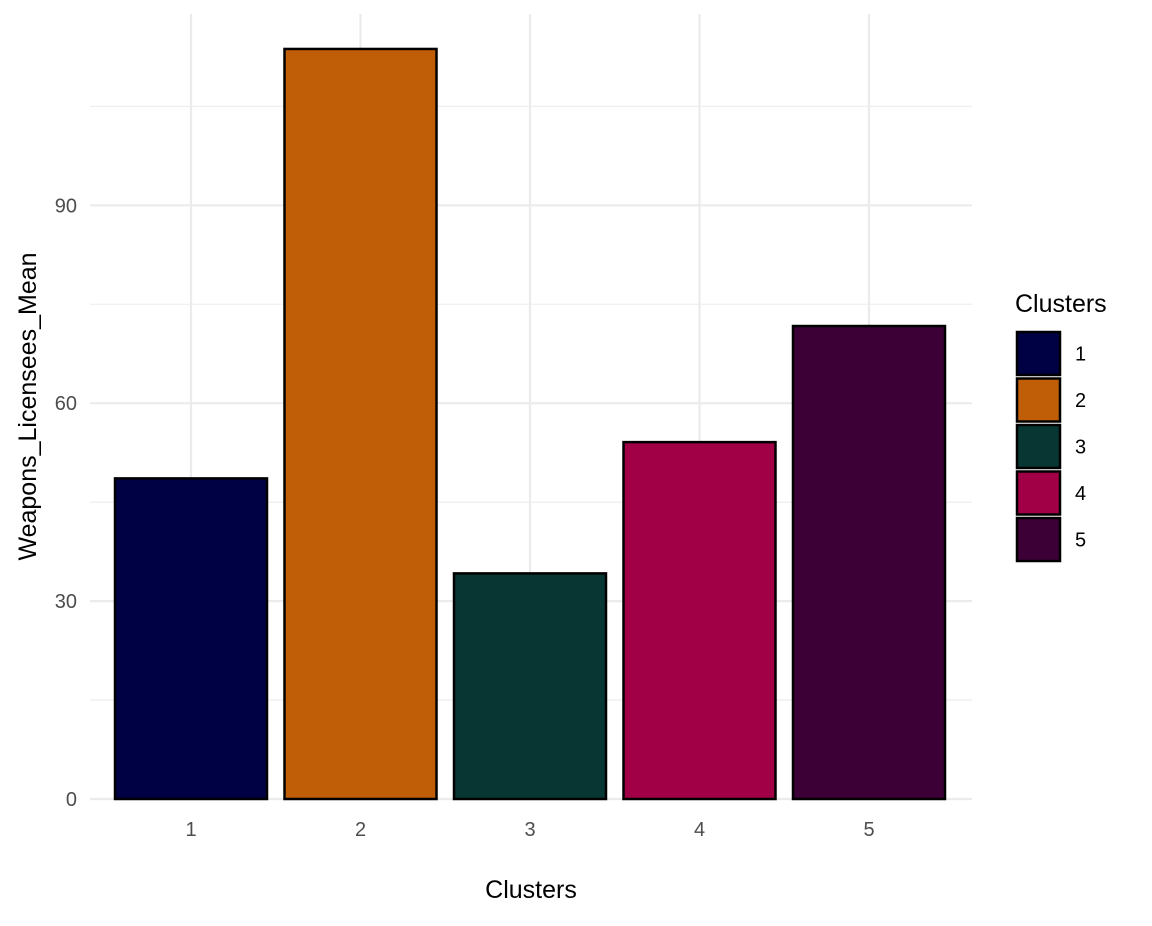 The width and height of the screenshot is (1152, 926). Describe the element at coordinates (28, 406) in the screenshot. I see `y-axis-title: Weapons_Licensees_Mean` at that location.